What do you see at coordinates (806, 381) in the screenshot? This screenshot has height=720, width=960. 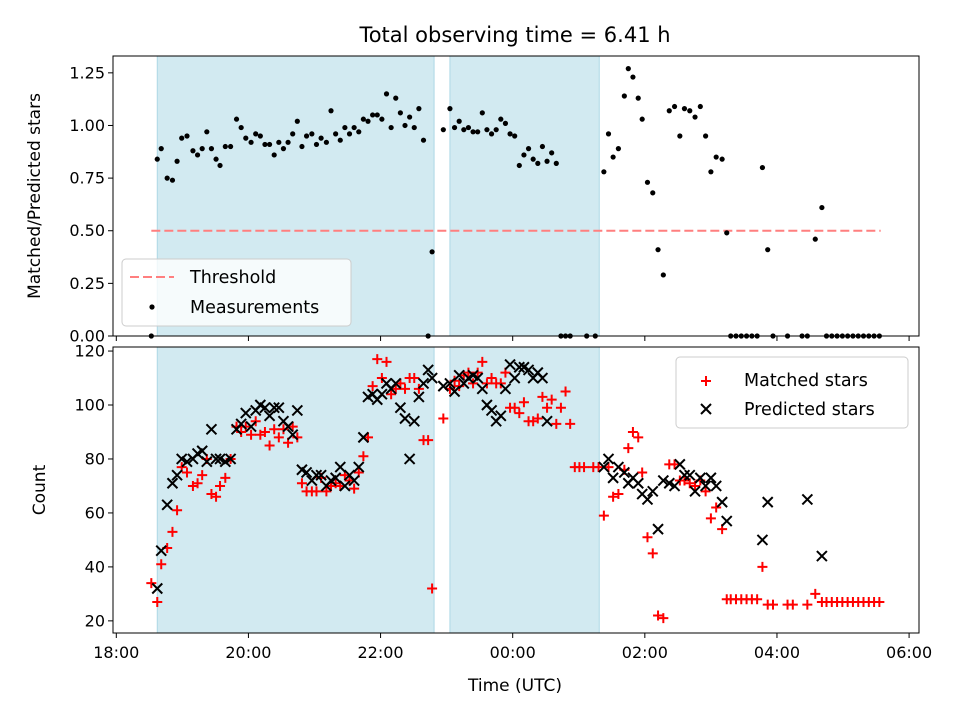 I see `legend-matched-label: Matched stars` at bounding box center [806, 381].